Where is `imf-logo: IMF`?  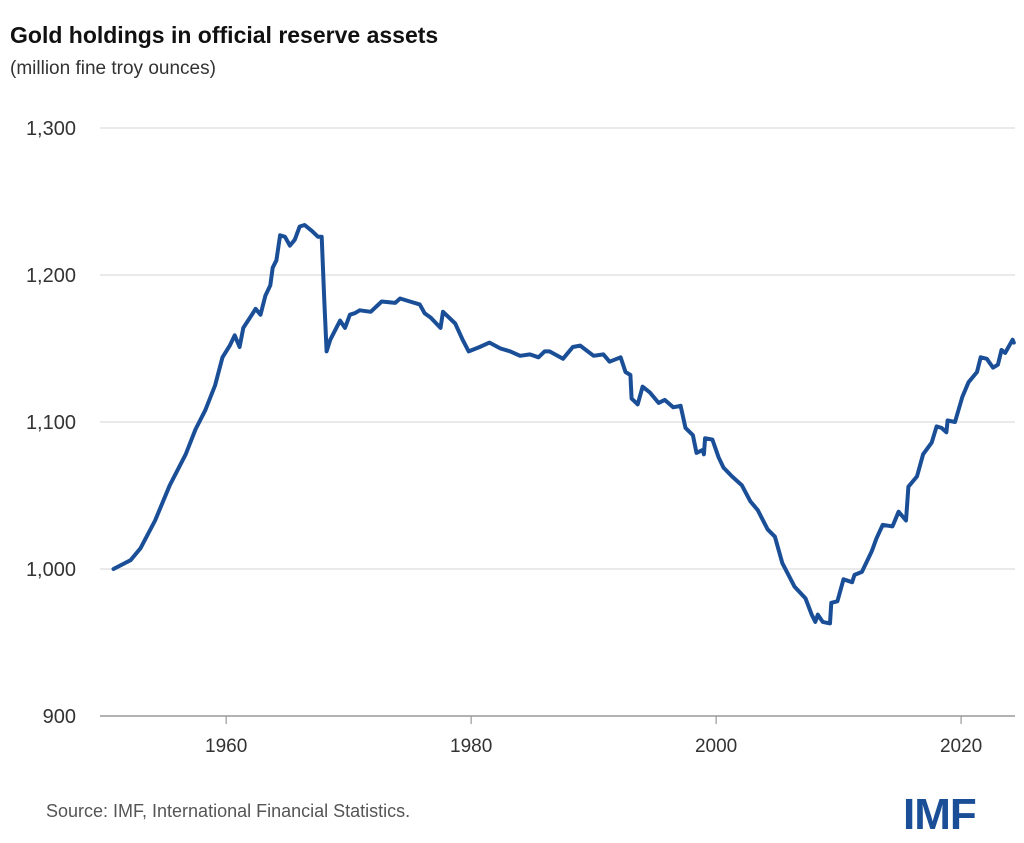
imf-logo: IMF is located at coordinates (940, 814).